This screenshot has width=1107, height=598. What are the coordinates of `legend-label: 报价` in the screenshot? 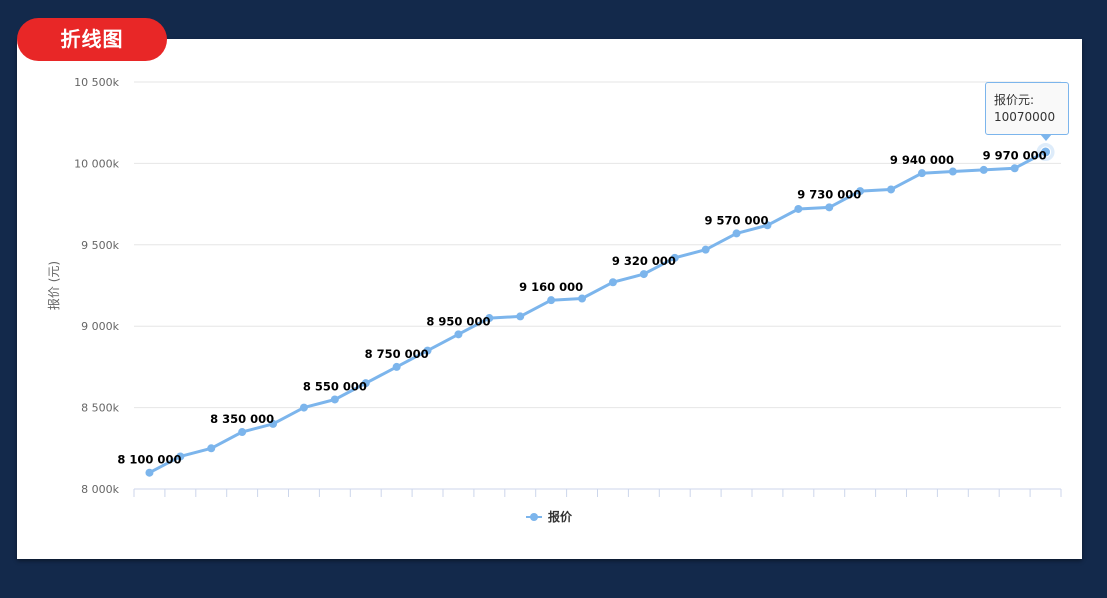 It's located at (560, 516).